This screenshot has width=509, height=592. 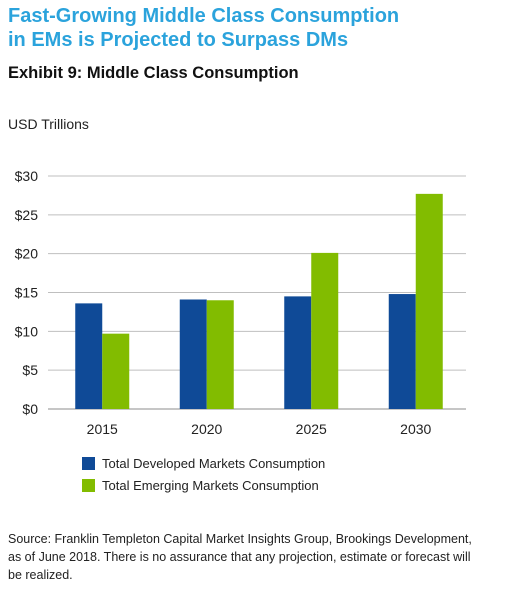 I want to click on bar-emerging-2015, so click(x=116, y=371).